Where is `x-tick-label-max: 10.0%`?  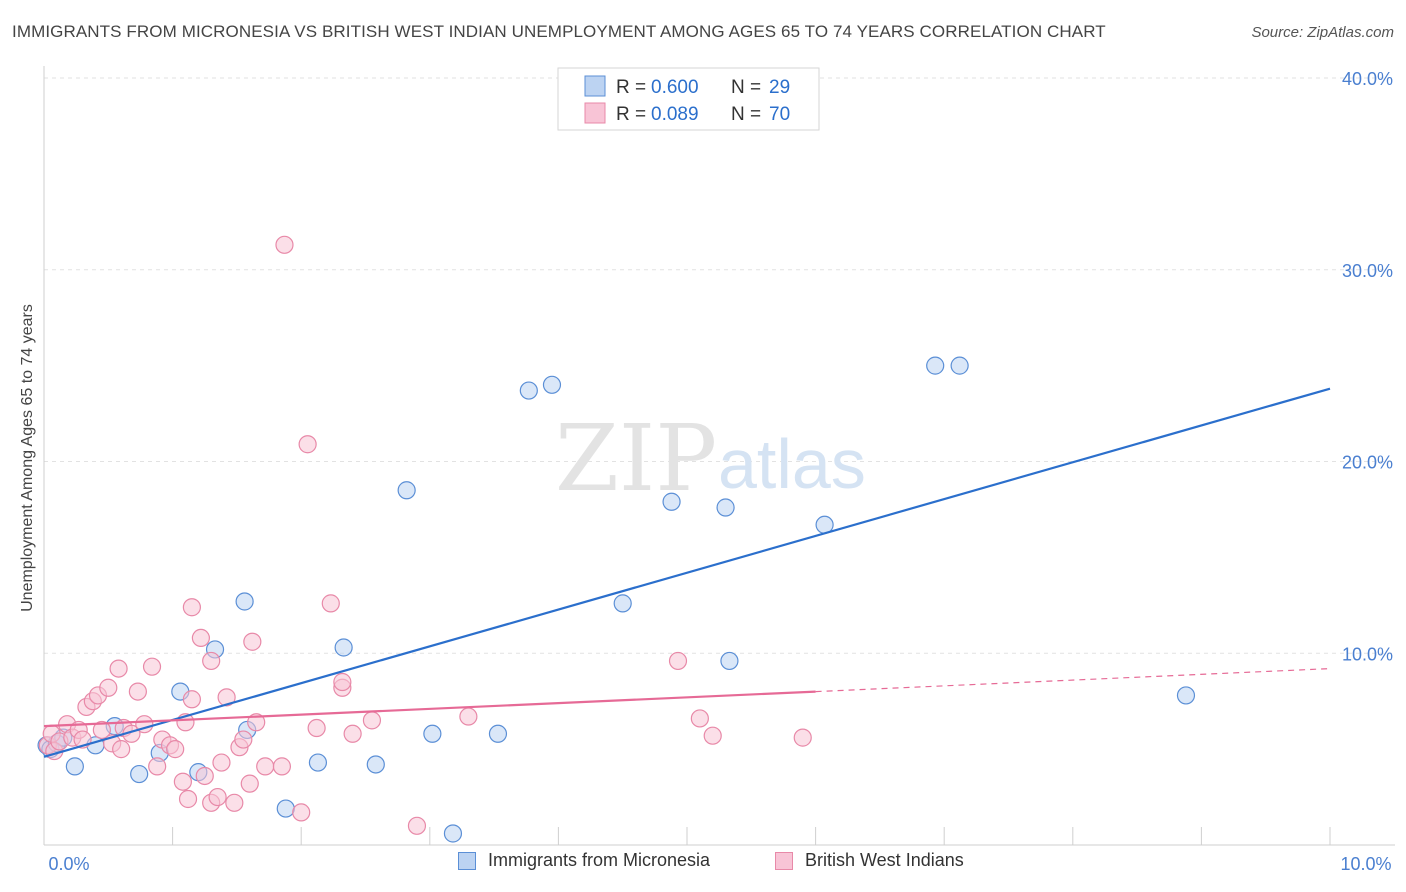 x-tick-label-max: 10.0% is located at coordinates (1365, 864).